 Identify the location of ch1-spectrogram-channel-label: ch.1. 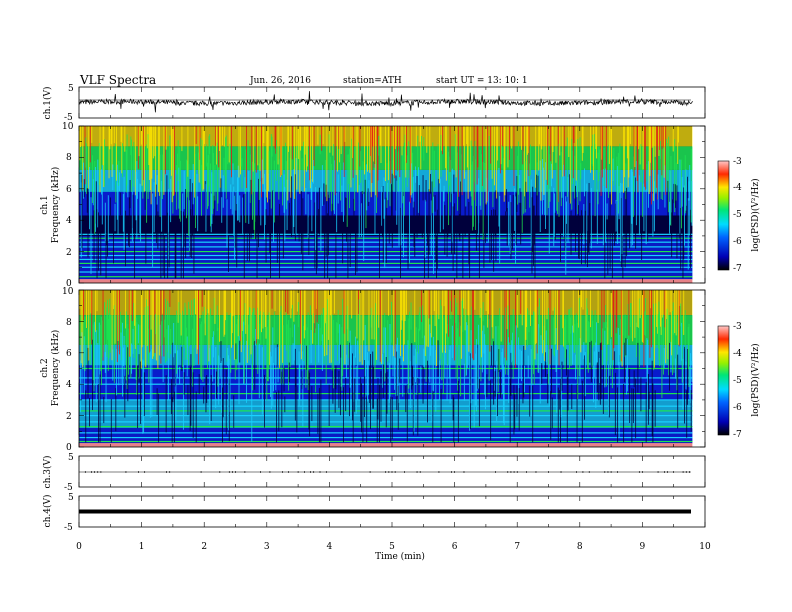
(45, 204).